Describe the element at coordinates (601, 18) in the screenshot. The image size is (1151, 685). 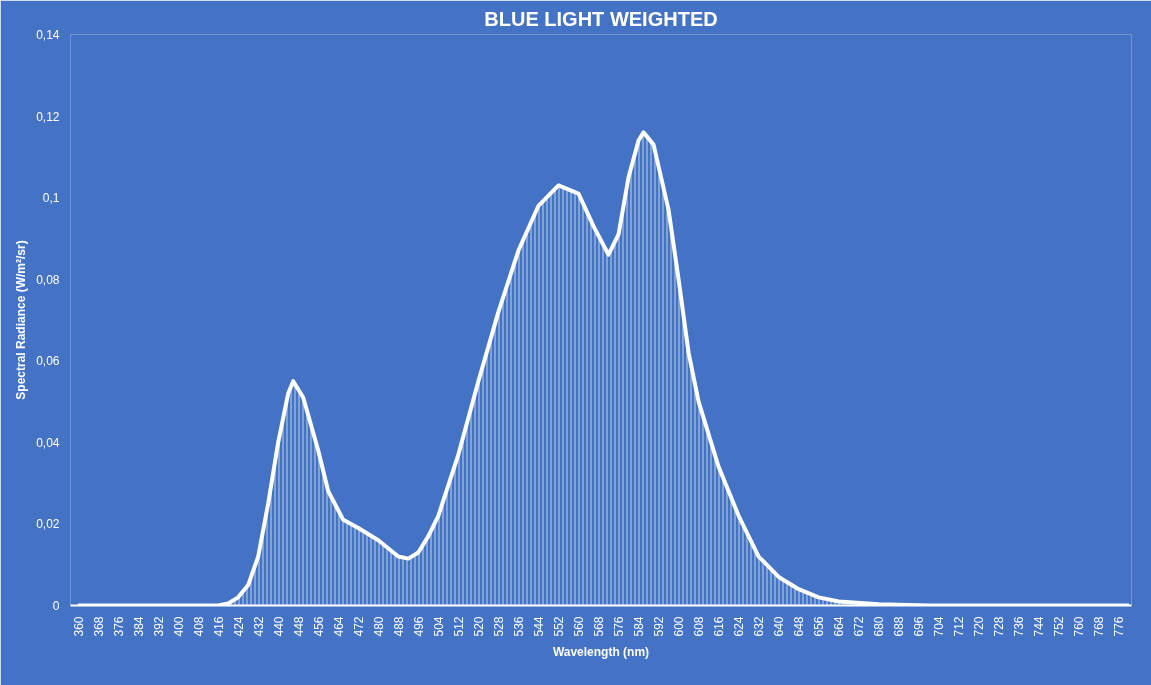
I see `chart-title: BLUE LIGHT WEIGHTED` at that location.